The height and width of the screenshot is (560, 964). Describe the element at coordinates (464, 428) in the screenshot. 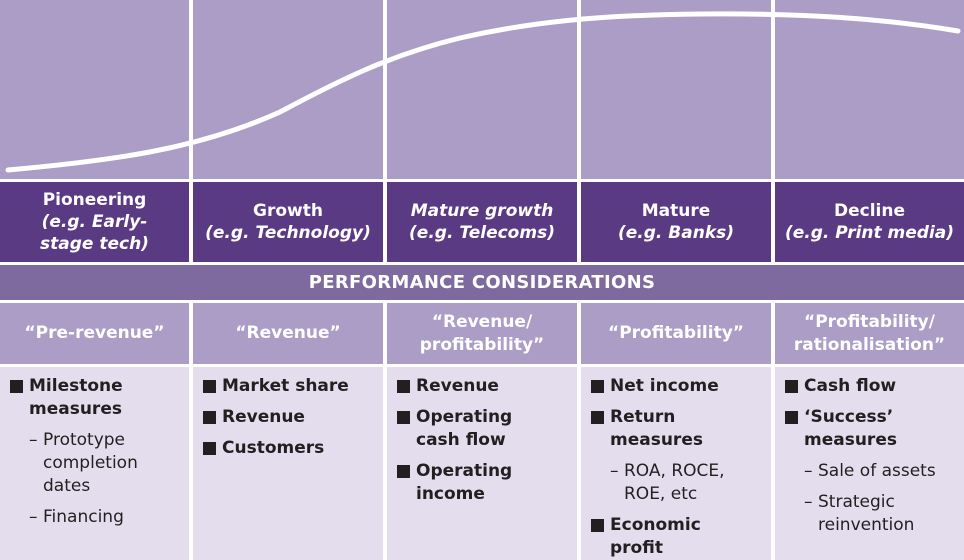

I see `list-item-text: Operating cash flow` at that location.